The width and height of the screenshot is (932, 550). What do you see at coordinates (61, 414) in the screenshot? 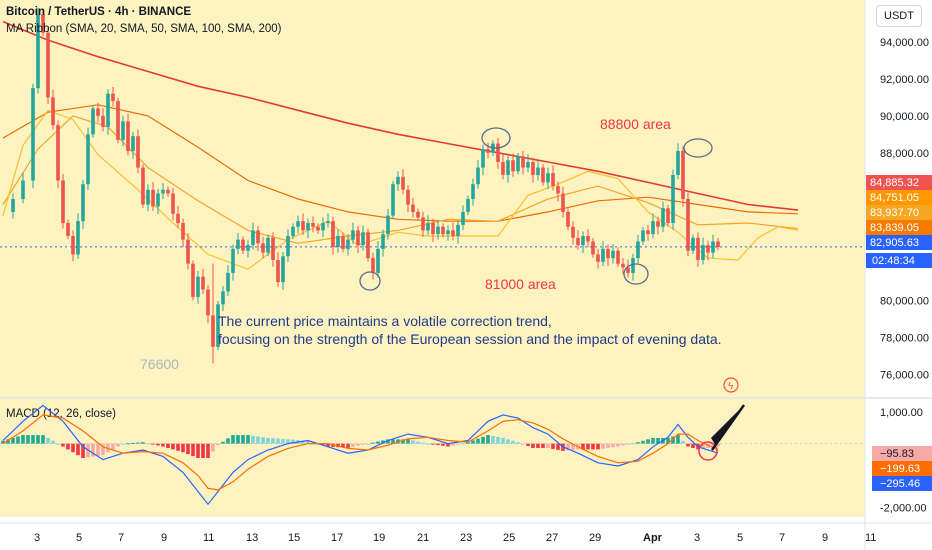
I see `macd-title: MACD (12, 26, close)` at bounding box center [61, 414].